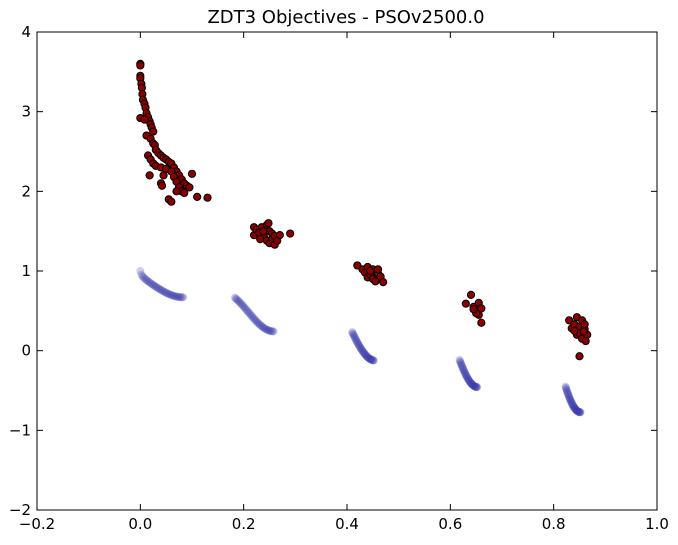  I want to click on x-tick-label: −0.2, so click(37, 524).